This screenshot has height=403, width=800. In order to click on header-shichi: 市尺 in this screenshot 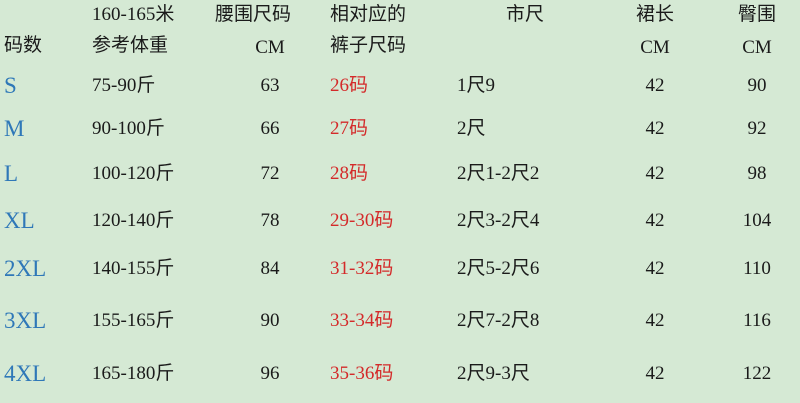, I will do `click(525, 14)`.